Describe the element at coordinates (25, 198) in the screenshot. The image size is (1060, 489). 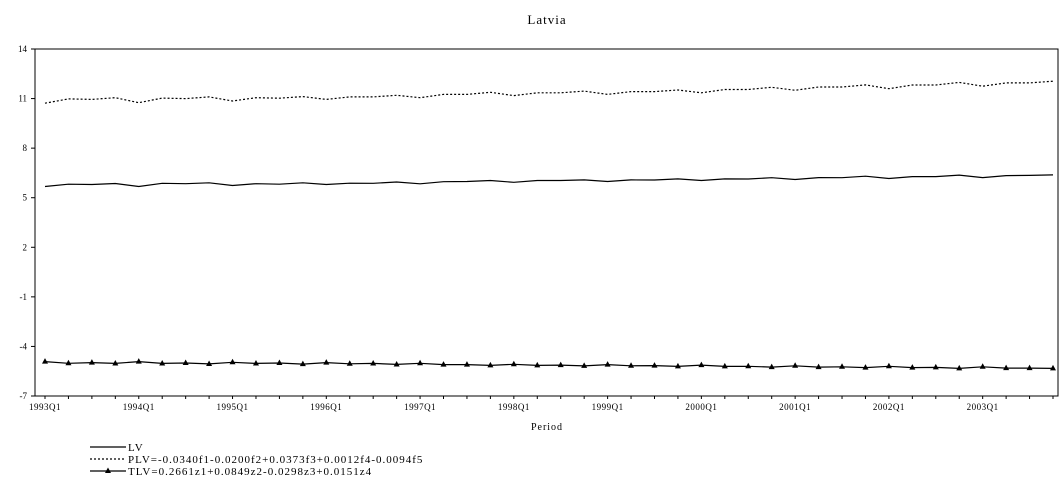
I see `y-tick-label: 5` at that location.